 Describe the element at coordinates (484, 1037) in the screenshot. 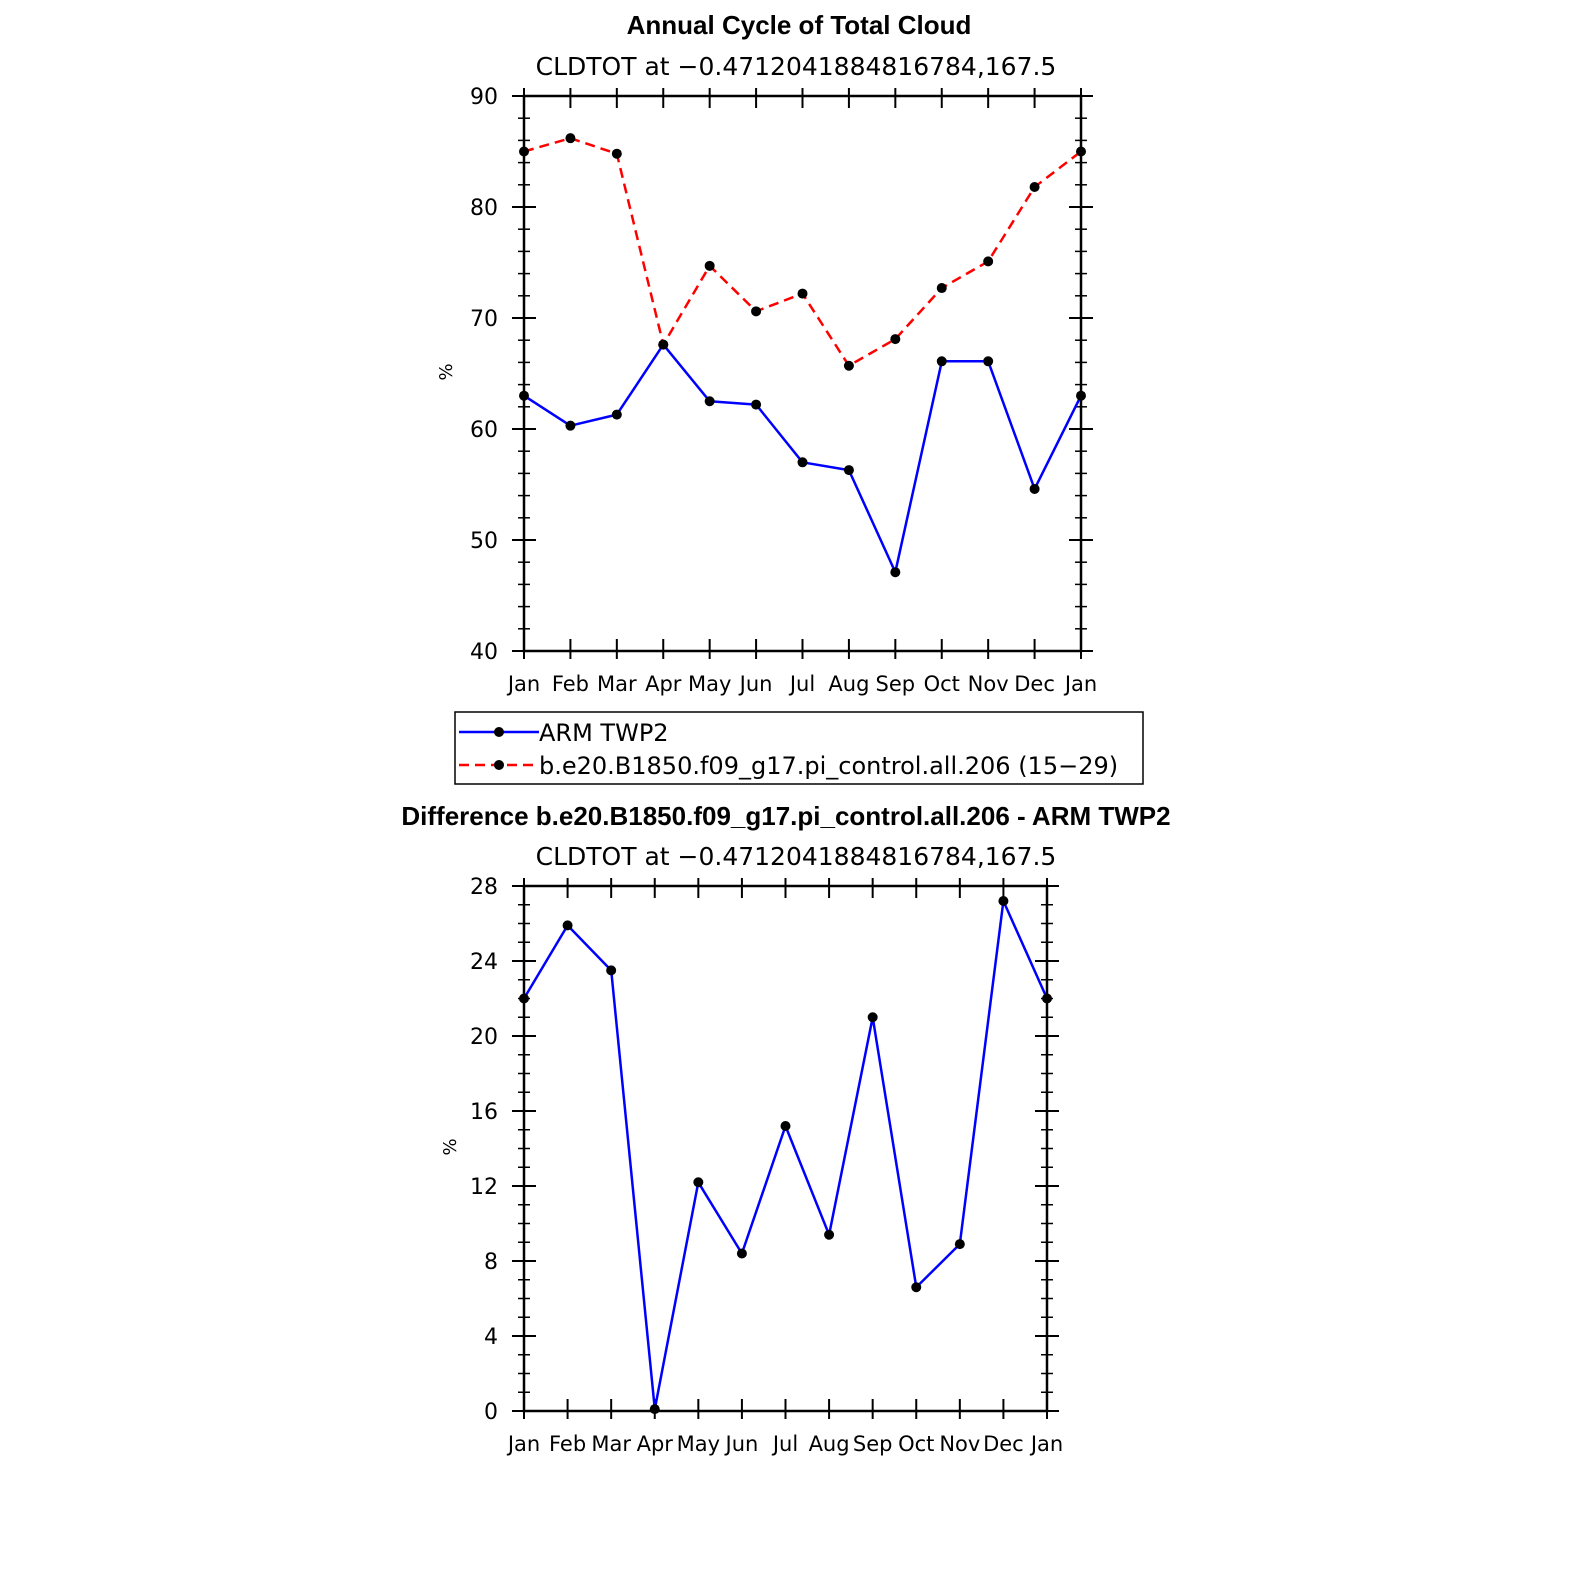

I see `y-tick-label: 20` at that location.